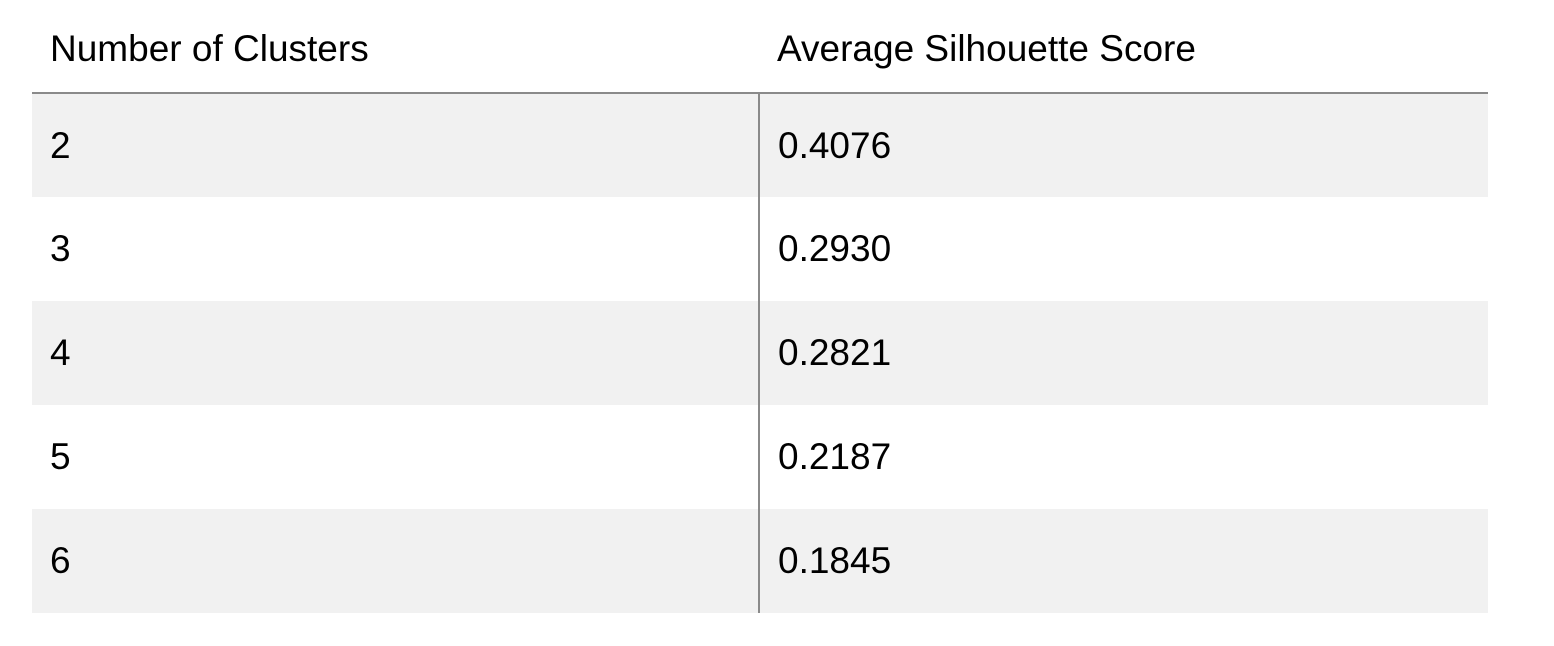 Image resolution: width=1554 pixels, height=646 pixels. I want to click on column-header-label: Average Silhouette Score, so click(986, 48).